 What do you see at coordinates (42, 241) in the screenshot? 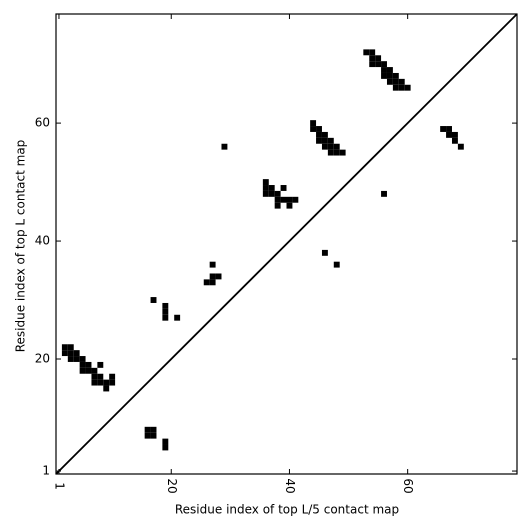
I see `y-tick-label: 40` at bounding box center [42, 241].